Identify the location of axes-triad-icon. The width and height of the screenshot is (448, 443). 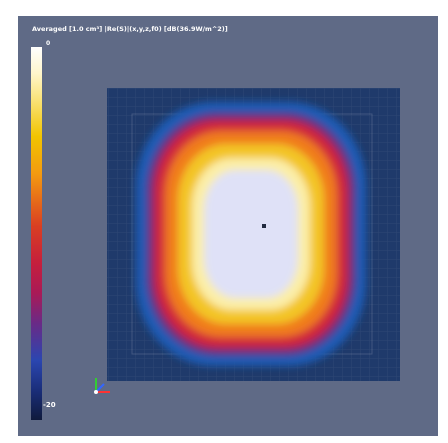
(102, 386).